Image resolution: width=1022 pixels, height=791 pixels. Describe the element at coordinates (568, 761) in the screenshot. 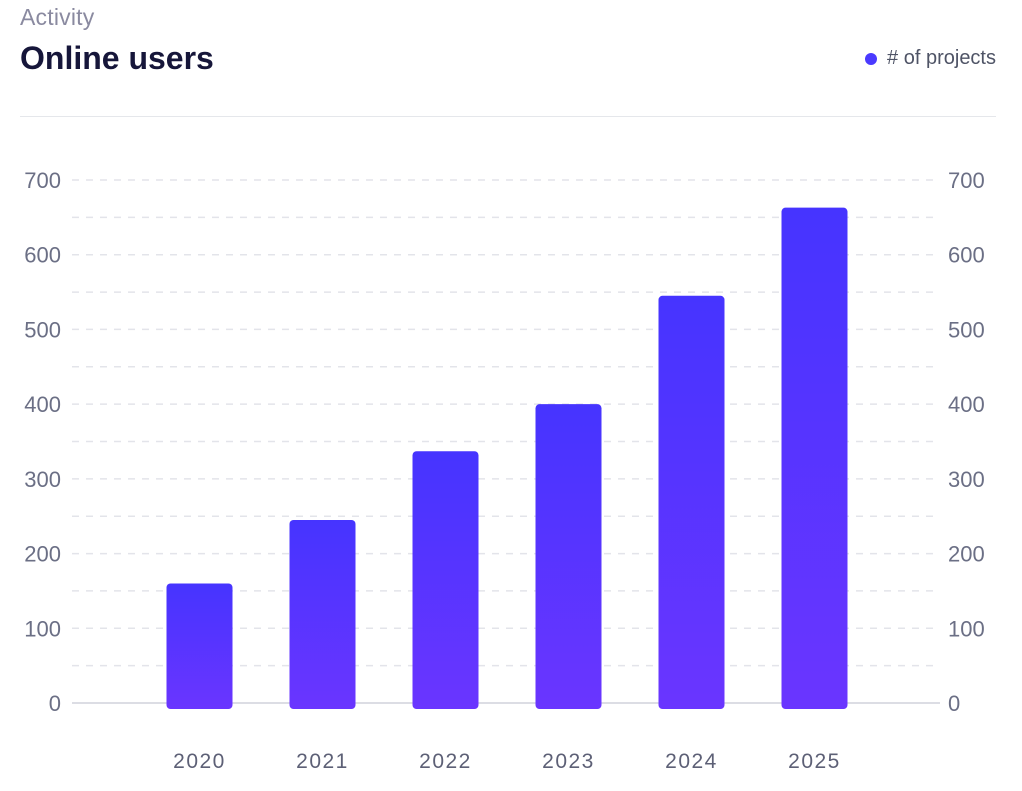

I see `x-tick-label: 2023` at that location.